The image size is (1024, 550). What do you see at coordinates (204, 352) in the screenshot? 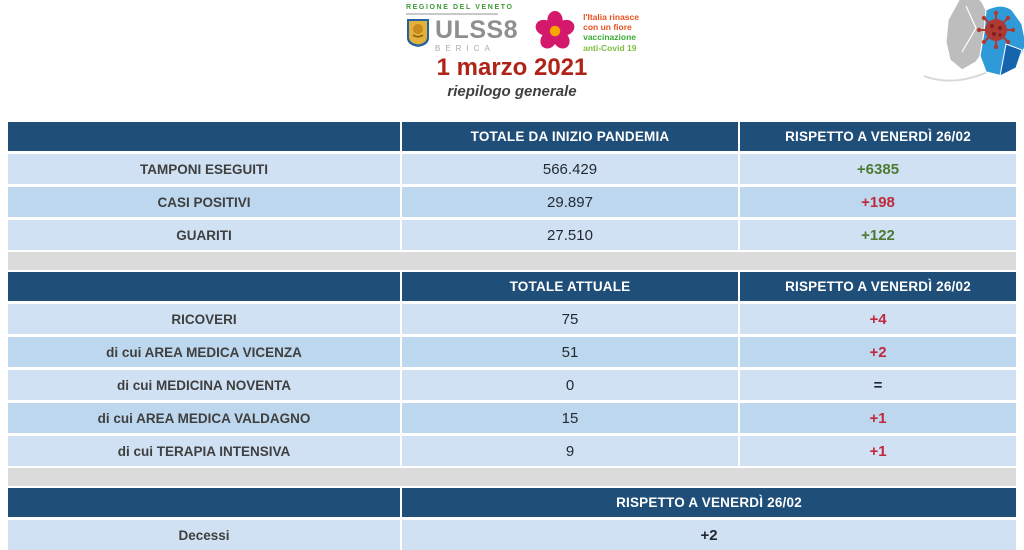
I see `row-label: di cui AREA MEDICA VICENZA` at bounding box center [204, 352].